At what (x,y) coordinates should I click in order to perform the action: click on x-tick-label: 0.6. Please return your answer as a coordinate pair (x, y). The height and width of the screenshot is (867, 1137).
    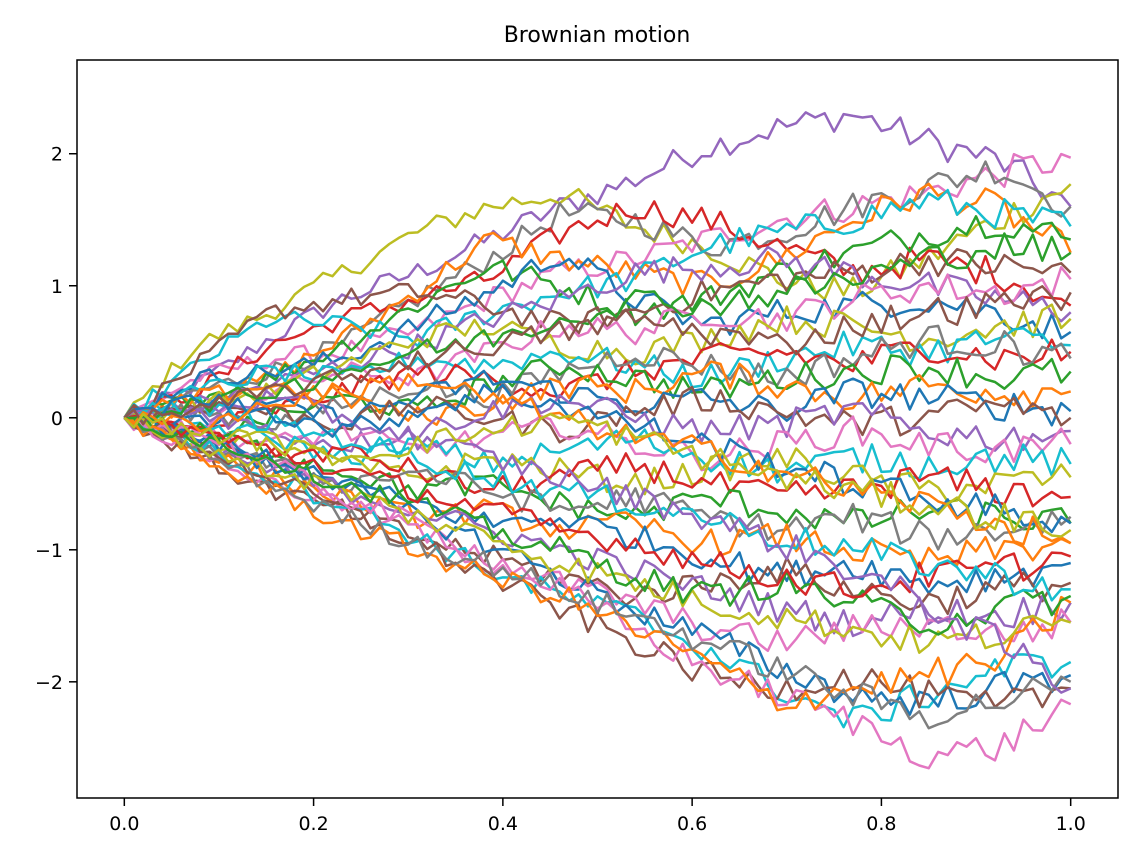
    Looking at the image, I should click on (692, 824).